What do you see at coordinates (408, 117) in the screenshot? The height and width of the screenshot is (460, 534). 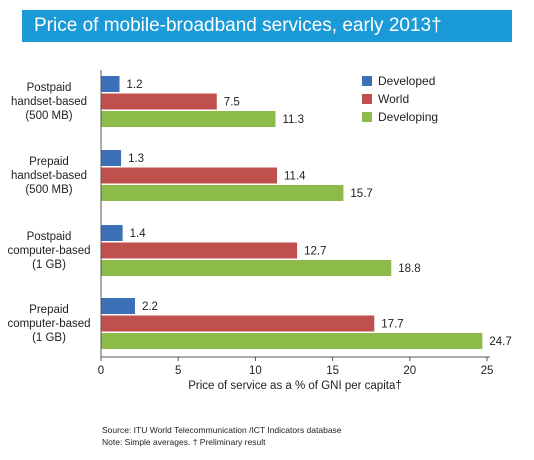 I see `legend-label-developing: Developing` at bounding box center [408, 117].